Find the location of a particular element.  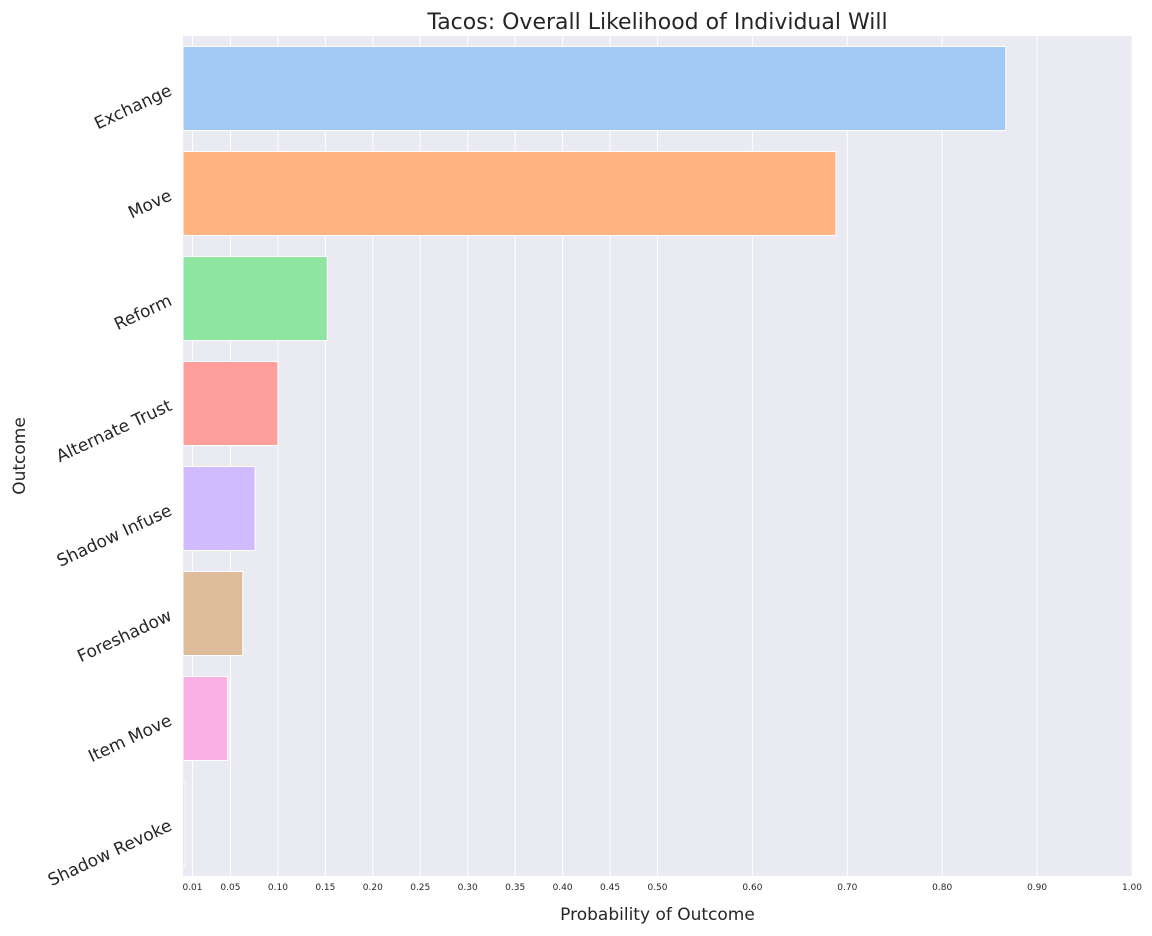

bar-exchange is located at coordinates (594, 88).